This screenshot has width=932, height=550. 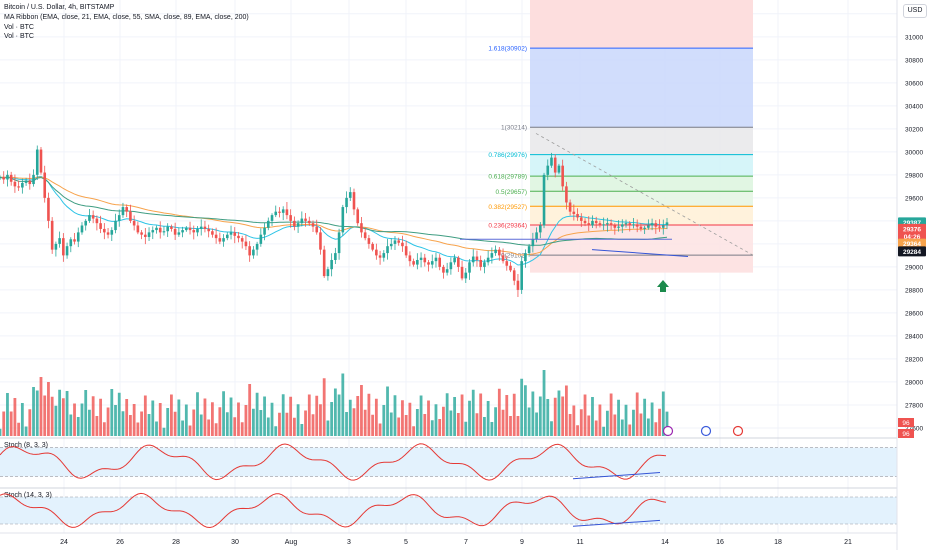 What do you see at coordinates (738, 431) in the screenshot?
I see `event-flag-icon` at bounding box center [738, 431].